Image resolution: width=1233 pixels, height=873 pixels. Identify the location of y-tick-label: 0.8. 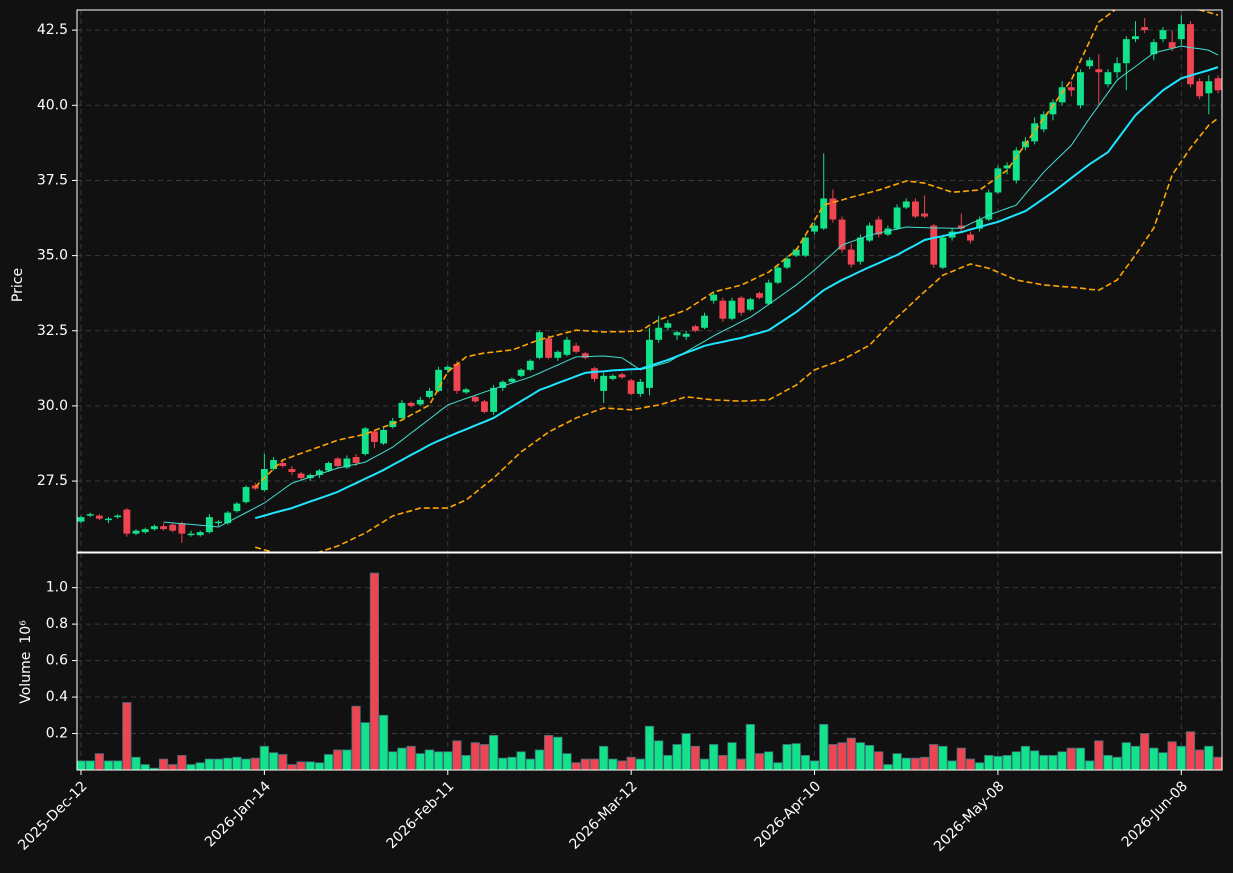
(57, 624).